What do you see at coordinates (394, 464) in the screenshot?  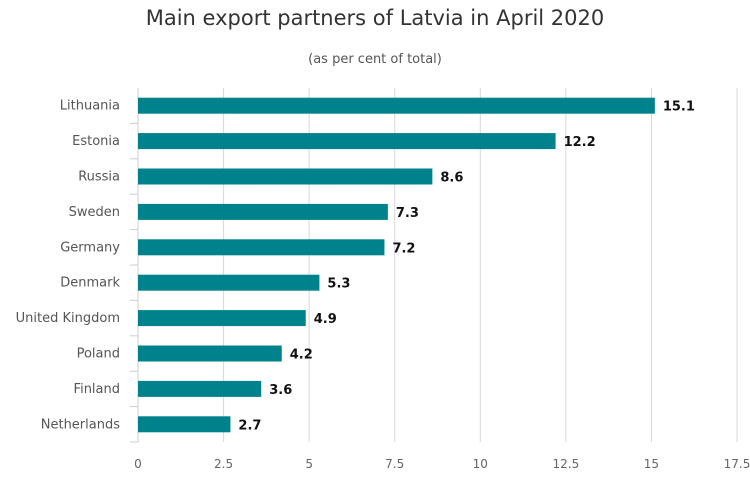 I see `x-tick-label: 7.5` at bounding box center [394, 464].